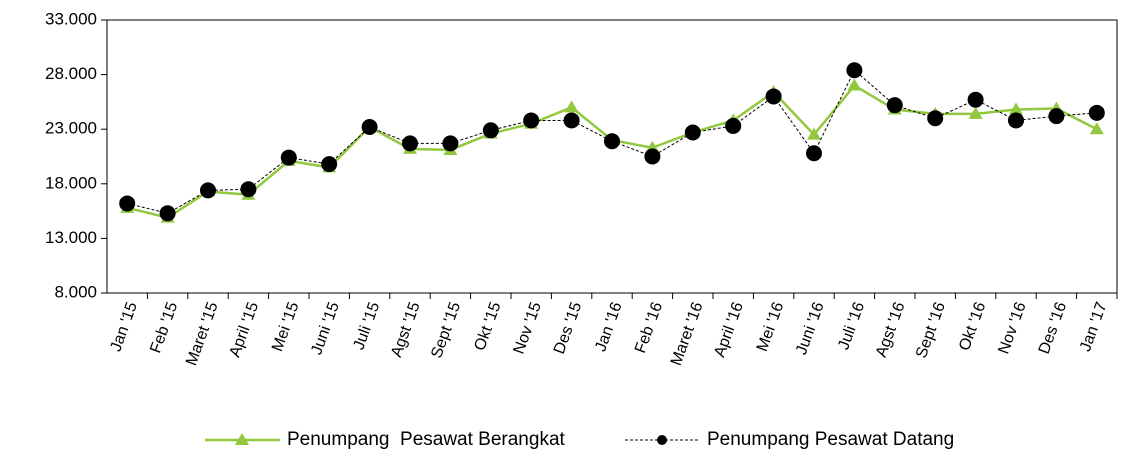 The height and width of the screenshot is (454, 1129). Describe the element at coordinates (810, 328) in the screenshot. I see `x-tick-label: Juni '16` at that location.